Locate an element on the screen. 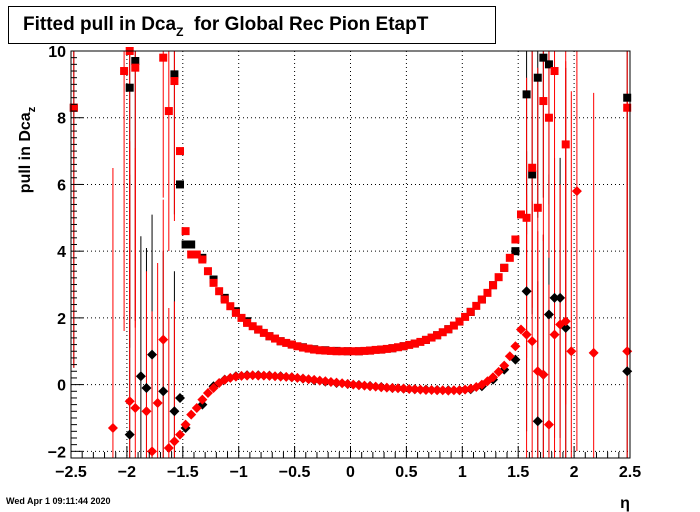 The width and height of the screenshot is (700, 512). y-tick-label: 8 is located at coordinates (61, 119).